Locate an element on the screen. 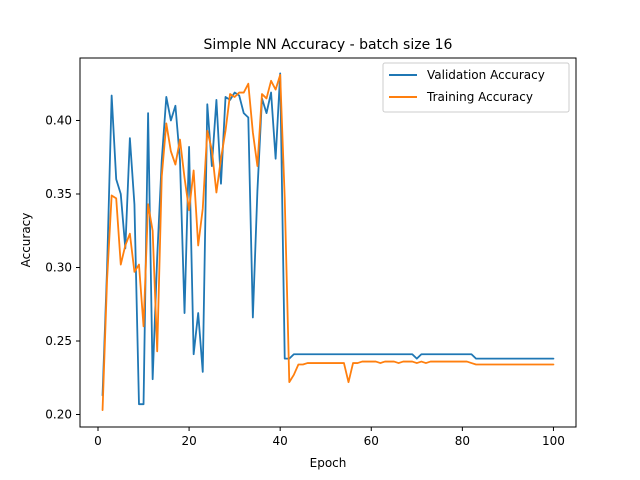 This screenshot has width=640, height=480. x-tick-label: 60 is located at coordinates (371, 441).